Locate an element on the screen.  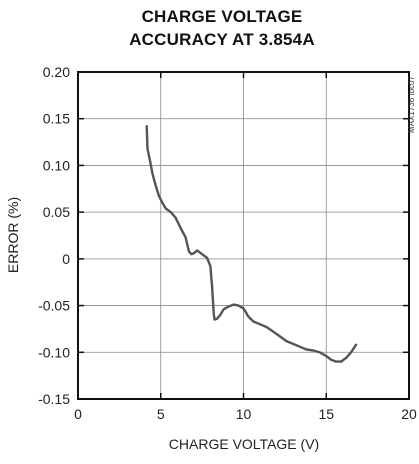
y-tick-label: -0.05 is located at coordinates (54, 306).